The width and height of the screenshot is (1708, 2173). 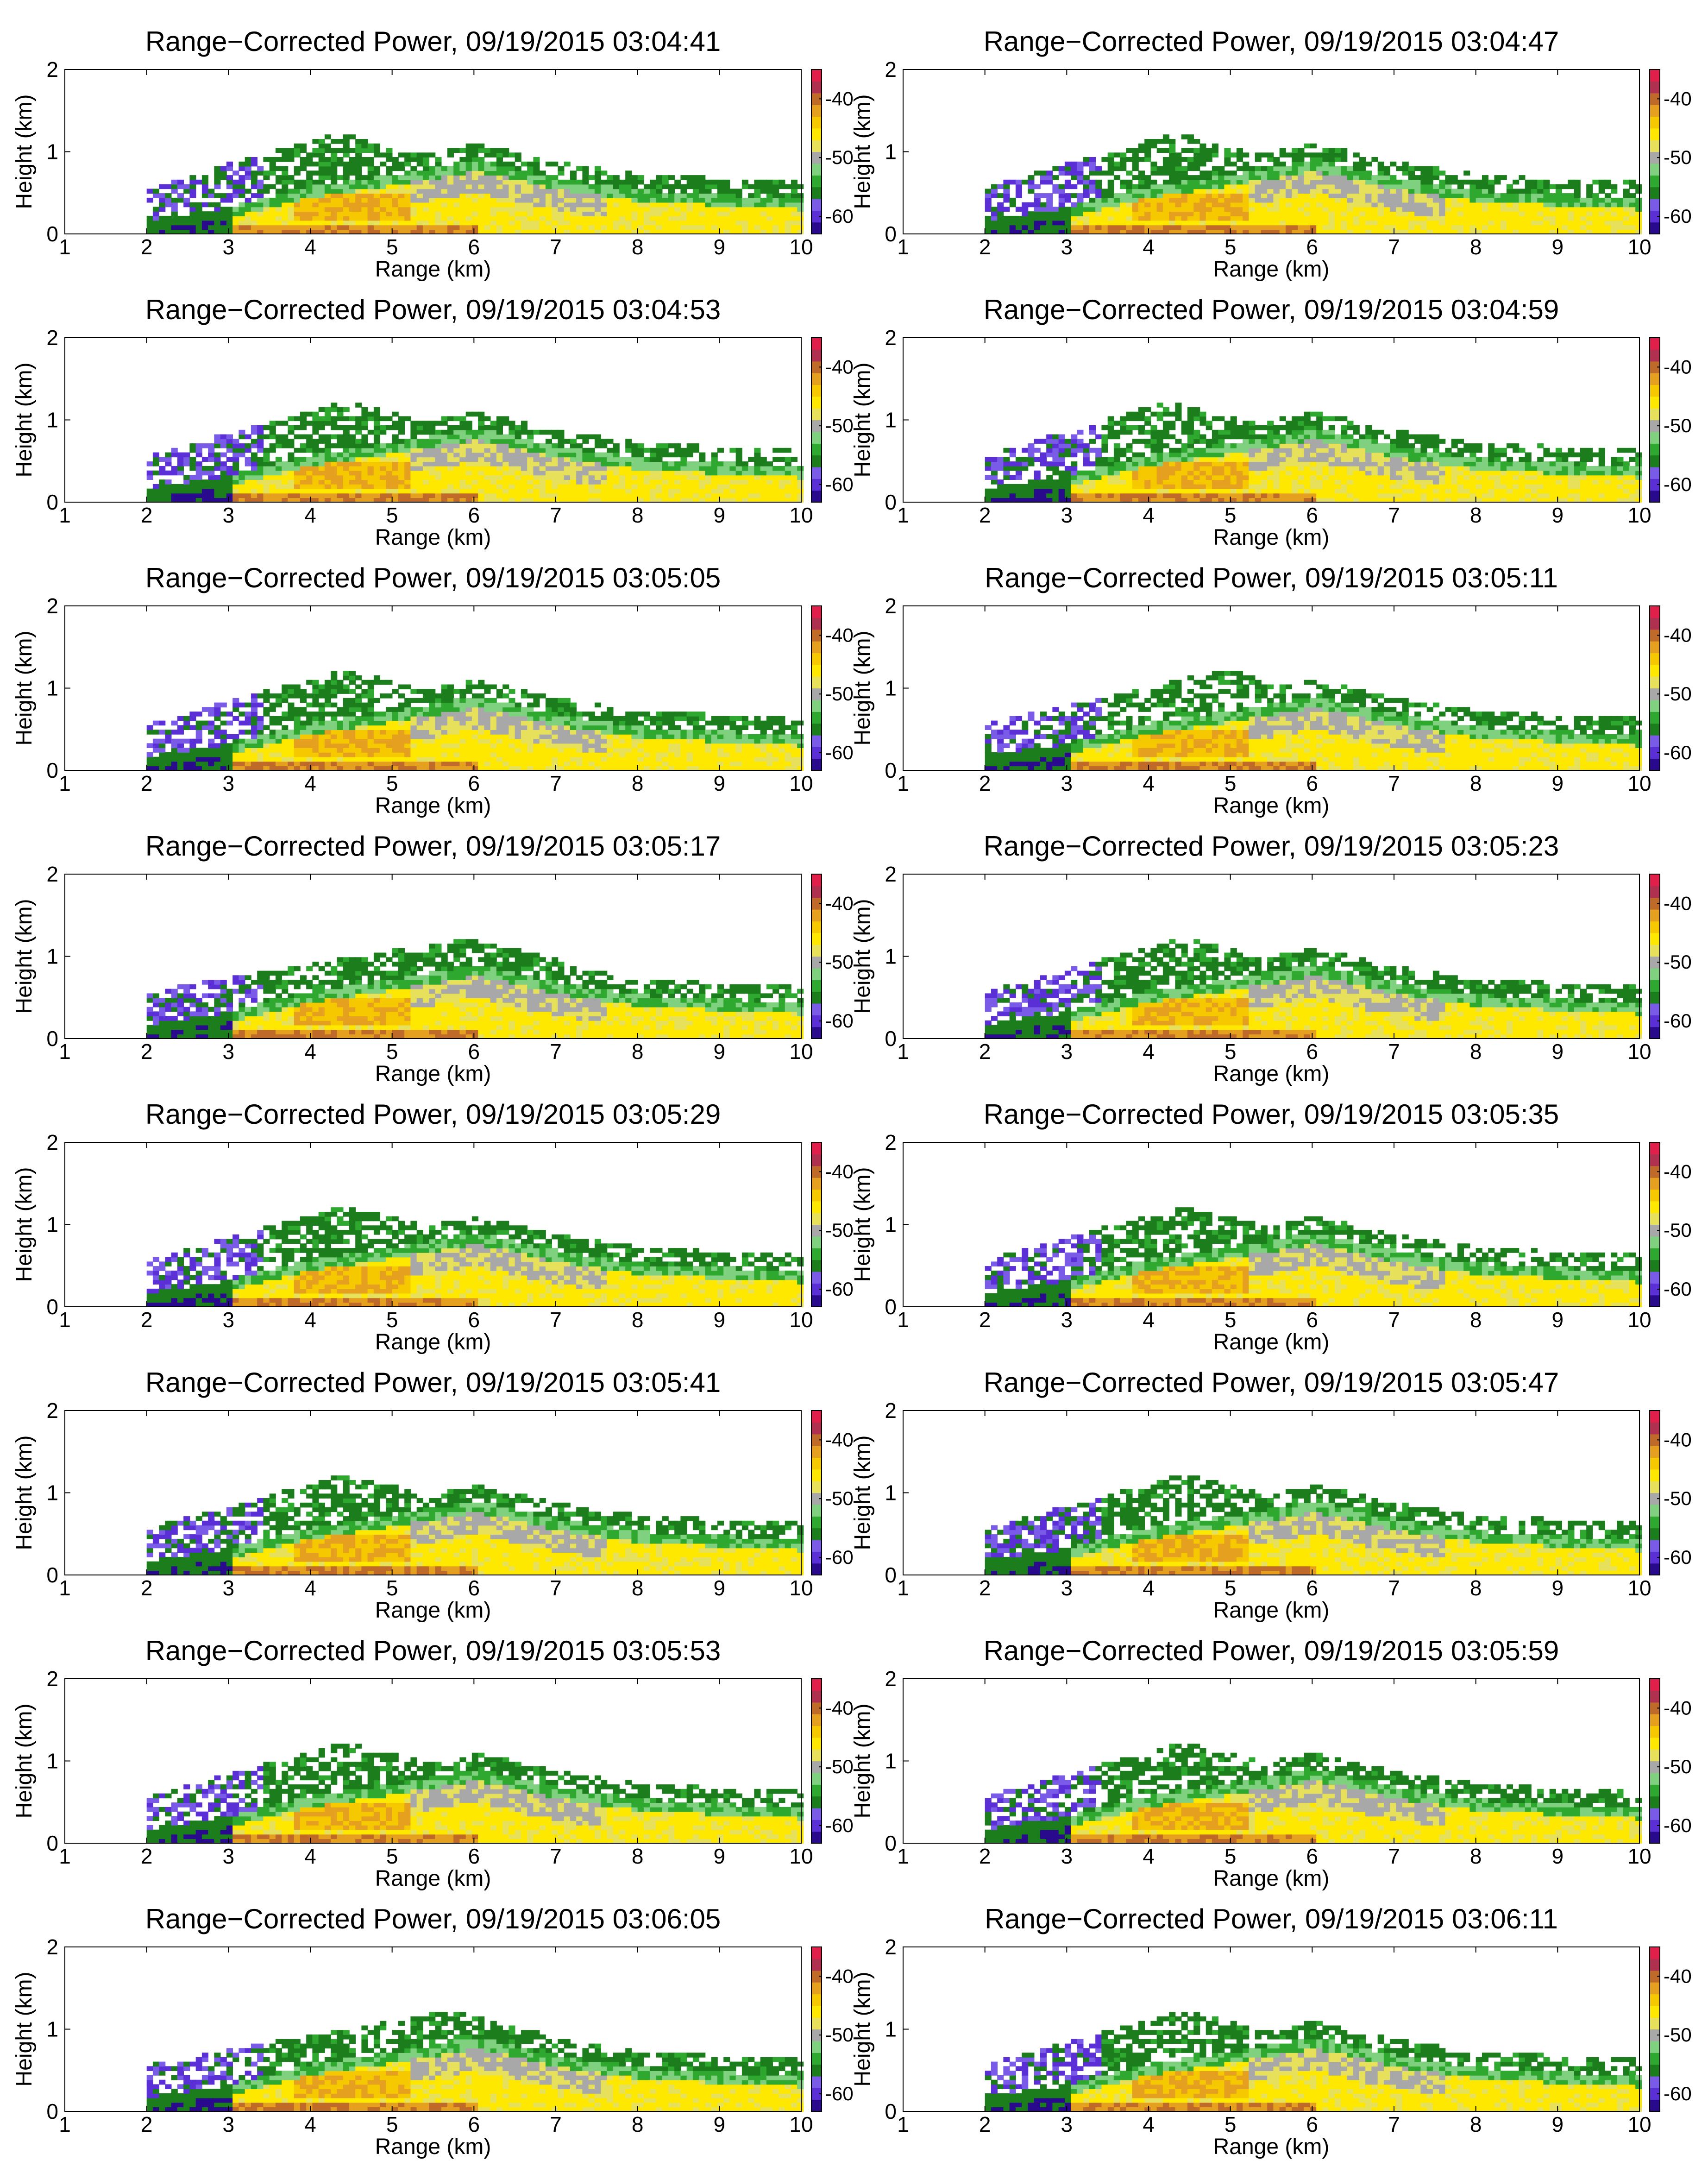 I want to click on x-tick-label: 9, so click(x=1558, y=247).